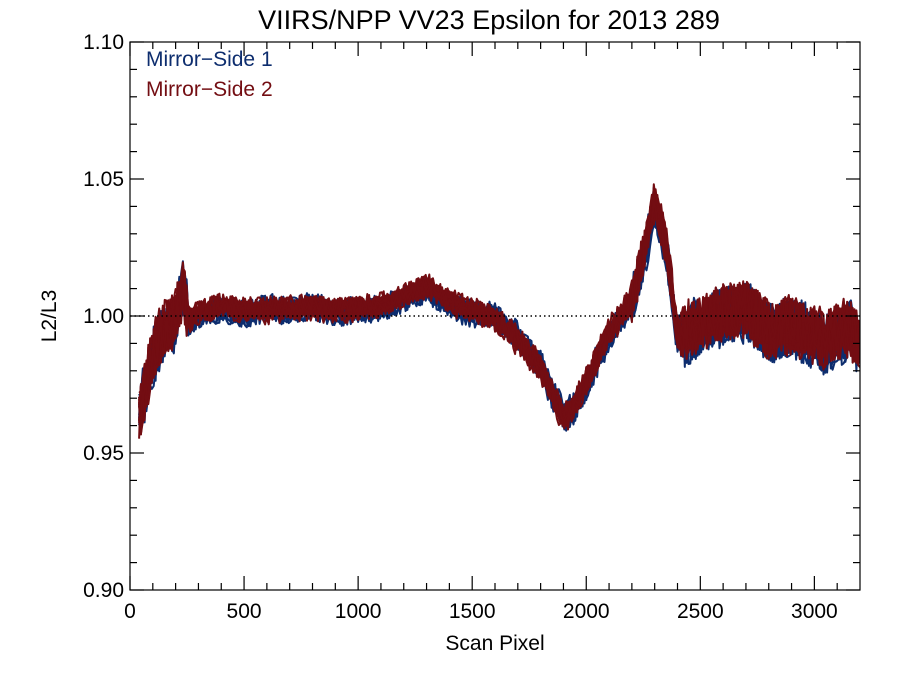  Describe the element at coordinates (103, 590) in the screenshot. I see `y-tick-label: 0.90` at that location.